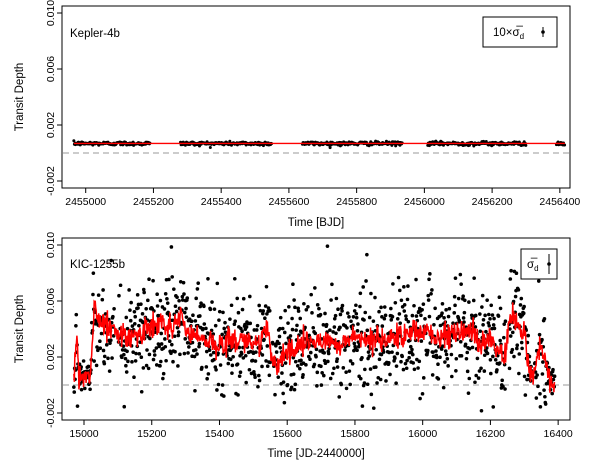 Image resolution: width=600 pixels, height=467 pixels. What do you see at coordinates (83, 434) in the screenshot?
I see `x-tick-label: 15000` at bounding box center [83, 434].